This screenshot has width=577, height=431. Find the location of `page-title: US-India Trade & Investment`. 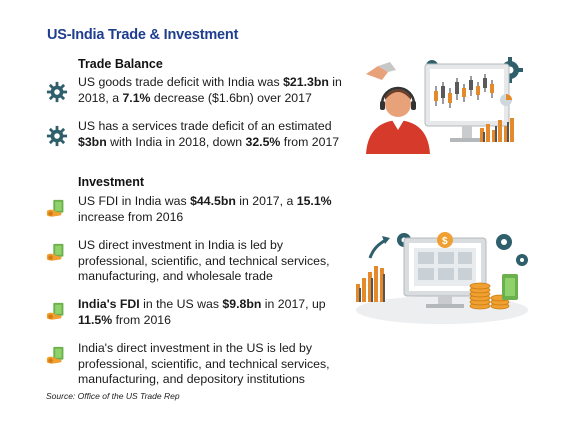

page-title: US-India Trade & Investment is located at coordinates (143, 35).